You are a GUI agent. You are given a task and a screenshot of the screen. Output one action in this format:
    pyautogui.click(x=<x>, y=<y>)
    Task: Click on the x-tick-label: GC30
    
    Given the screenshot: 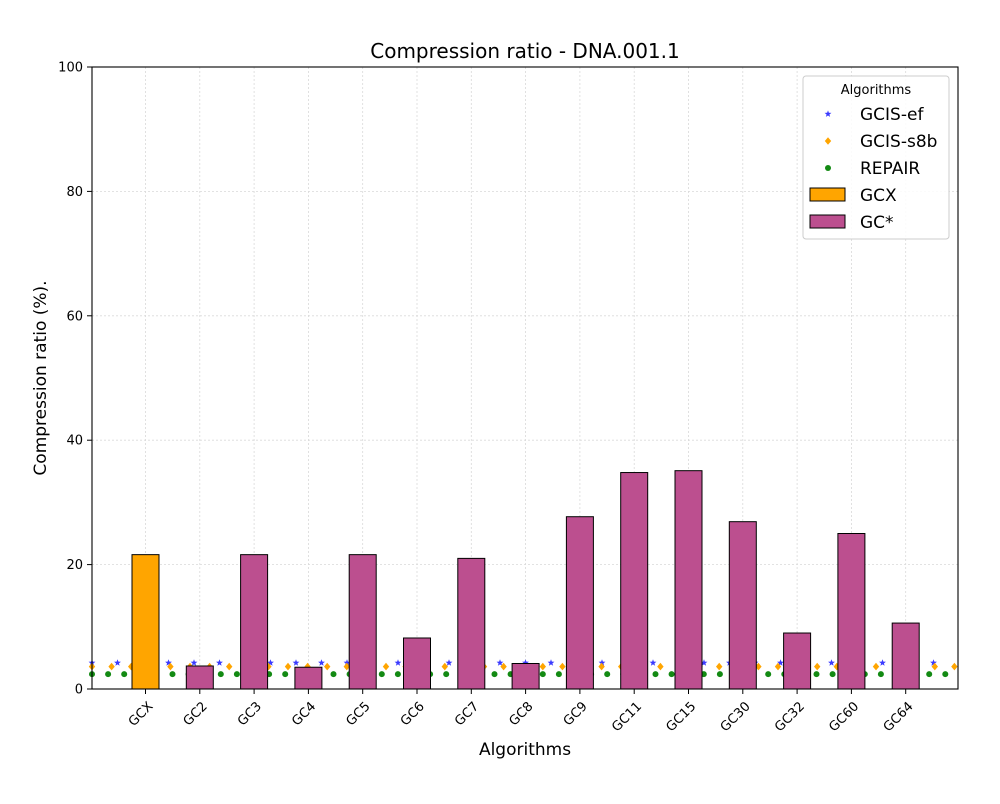 What is the action you would take?
    pyautogui.click(x=736, y=717)
    